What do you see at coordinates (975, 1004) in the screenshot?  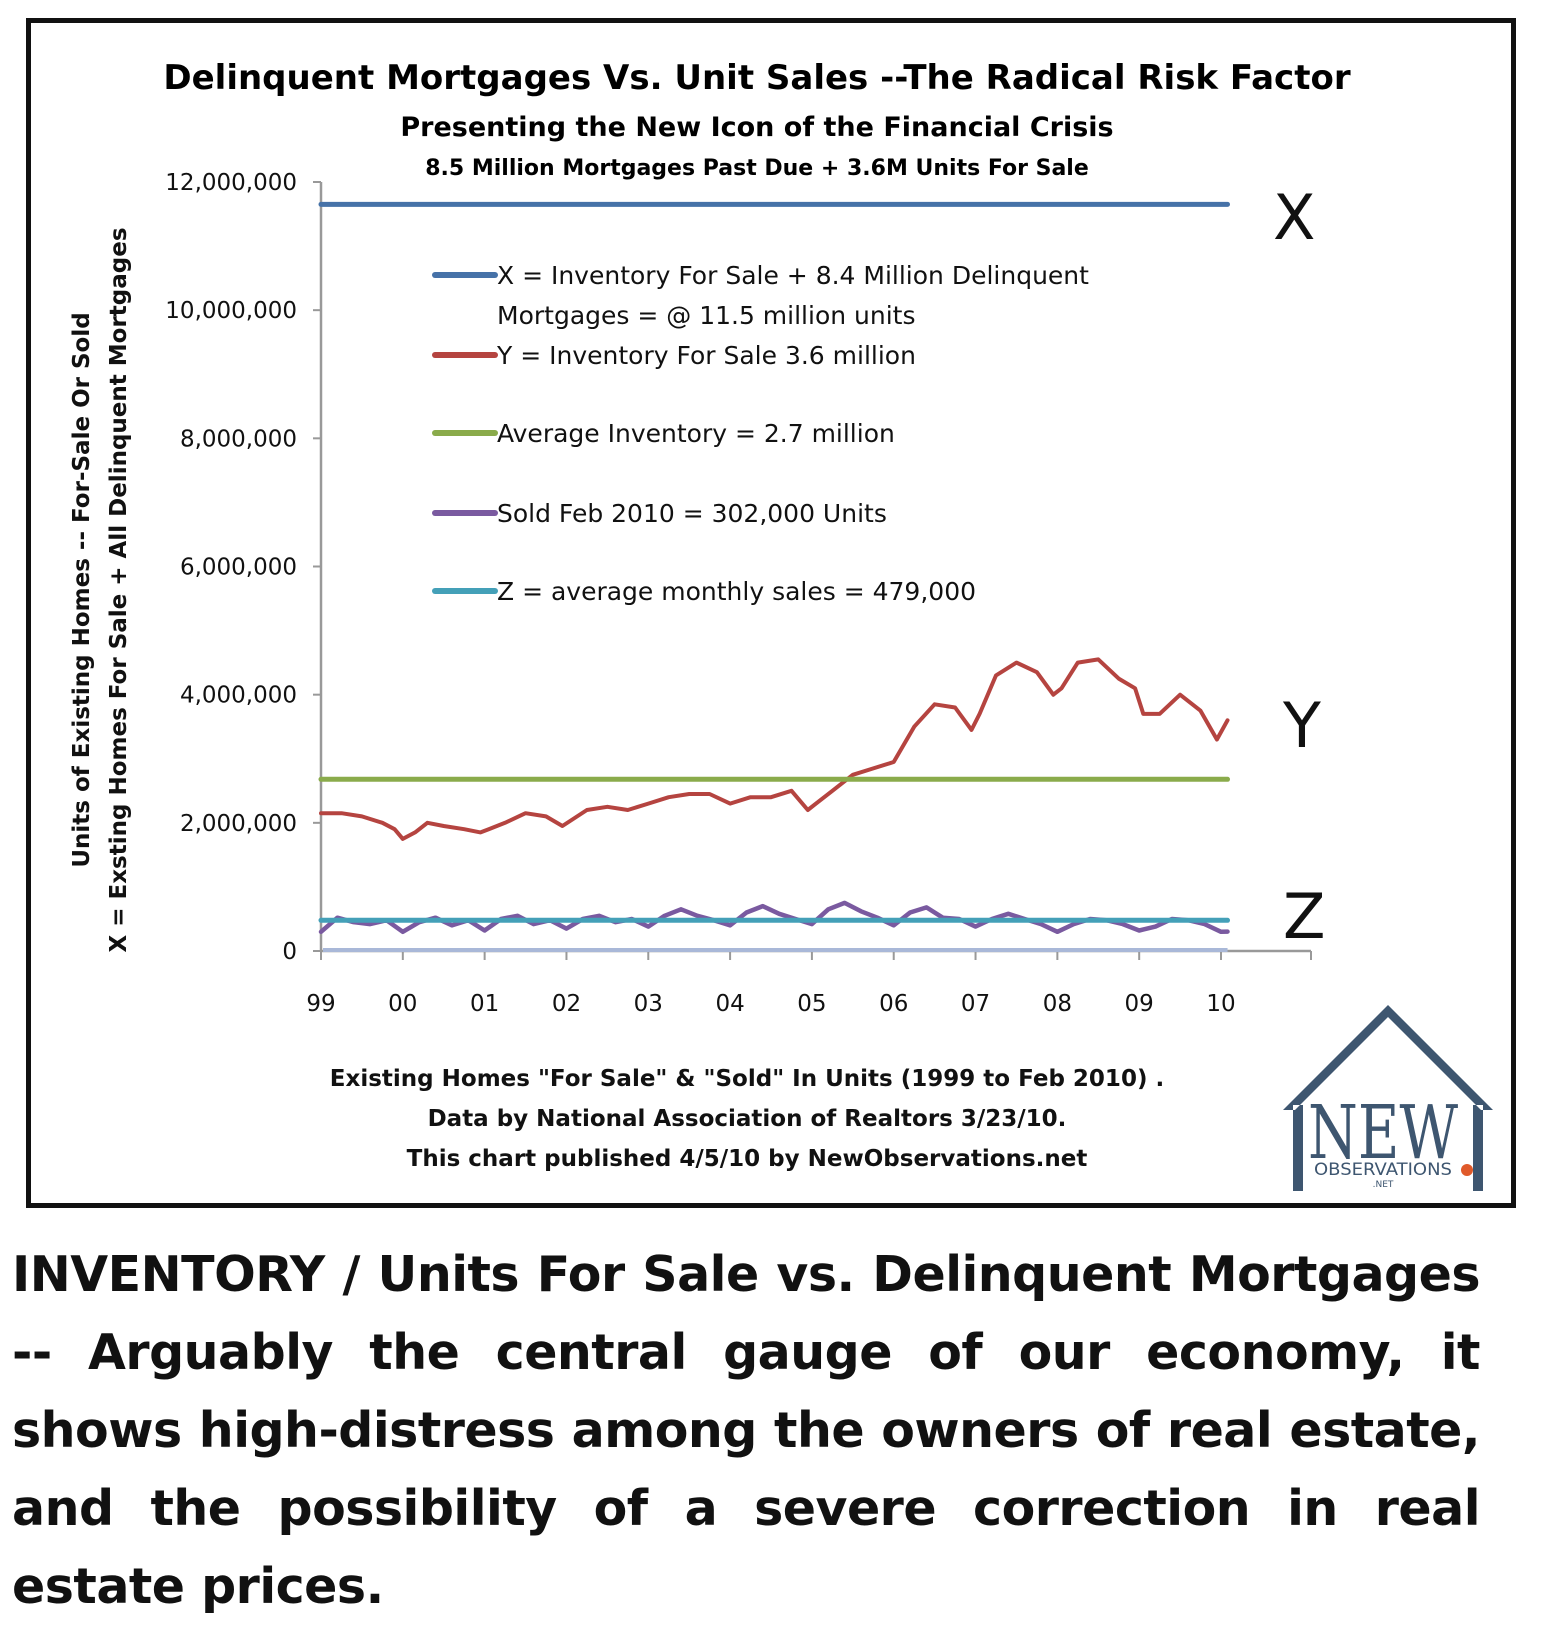 I see `x-tick-label: 07` at bounding box center [975, 1004].